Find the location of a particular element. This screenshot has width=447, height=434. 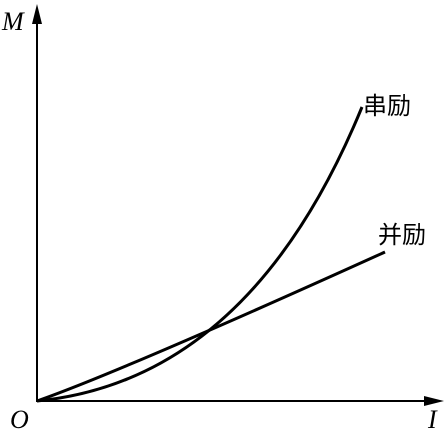

y-arrow is located at coordinates (37, 14).